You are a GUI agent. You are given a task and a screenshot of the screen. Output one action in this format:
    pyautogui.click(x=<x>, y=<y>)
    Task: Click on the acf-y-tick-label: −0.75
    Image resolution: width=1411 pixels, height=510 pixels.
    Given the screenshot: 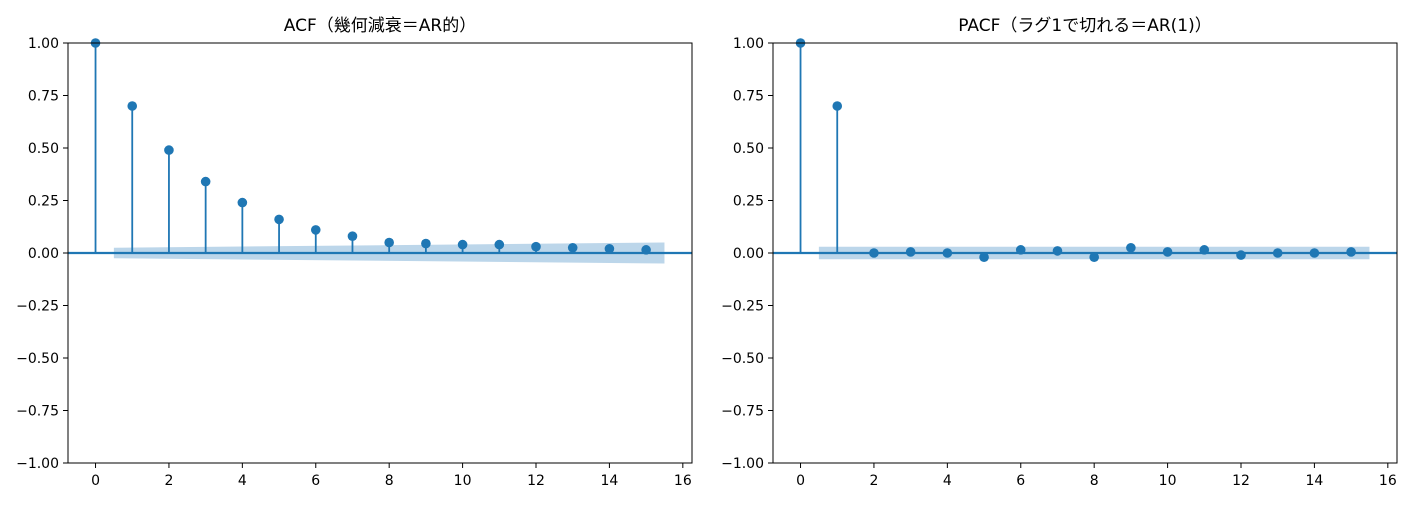 What is the action you would take?
    pyautogui.click(x=37, y=412)
    